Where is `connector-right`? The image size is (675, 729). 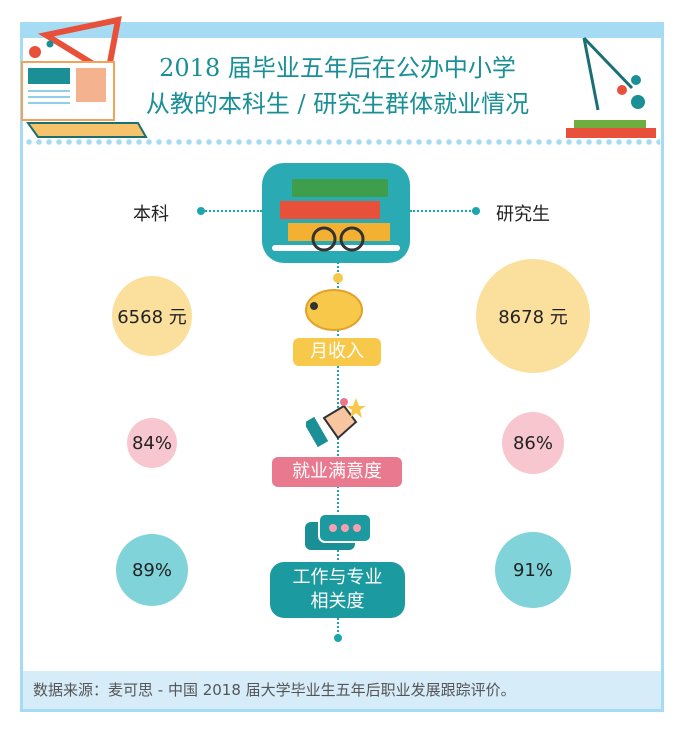
connector-right is located at coordinates (442, 211).